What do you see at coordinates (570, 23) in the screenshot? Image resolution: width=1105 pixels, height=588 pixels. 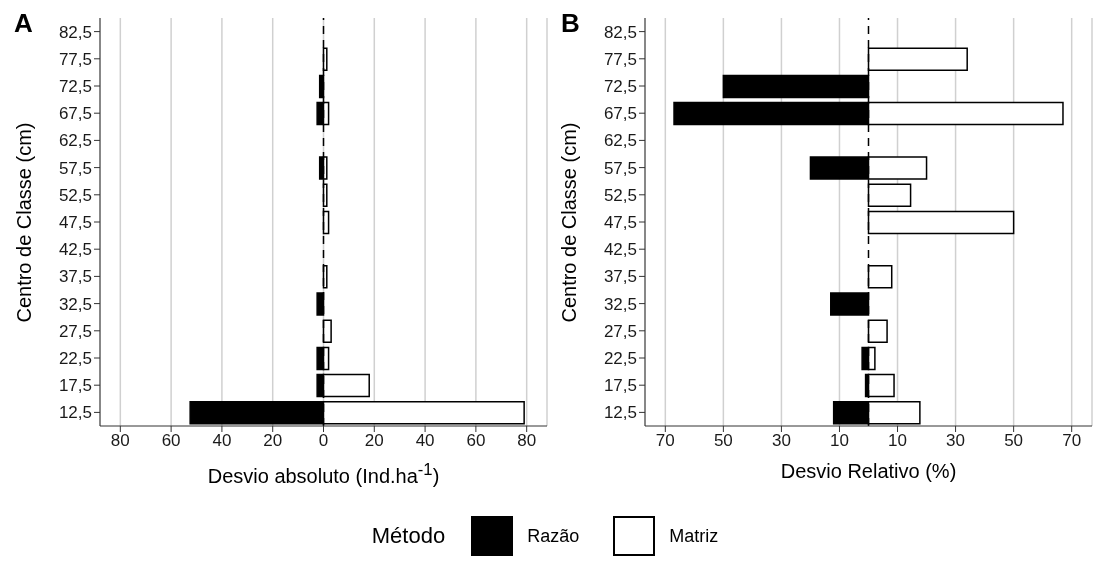 I see `chart-title: B` at bounding box center [570, 23].